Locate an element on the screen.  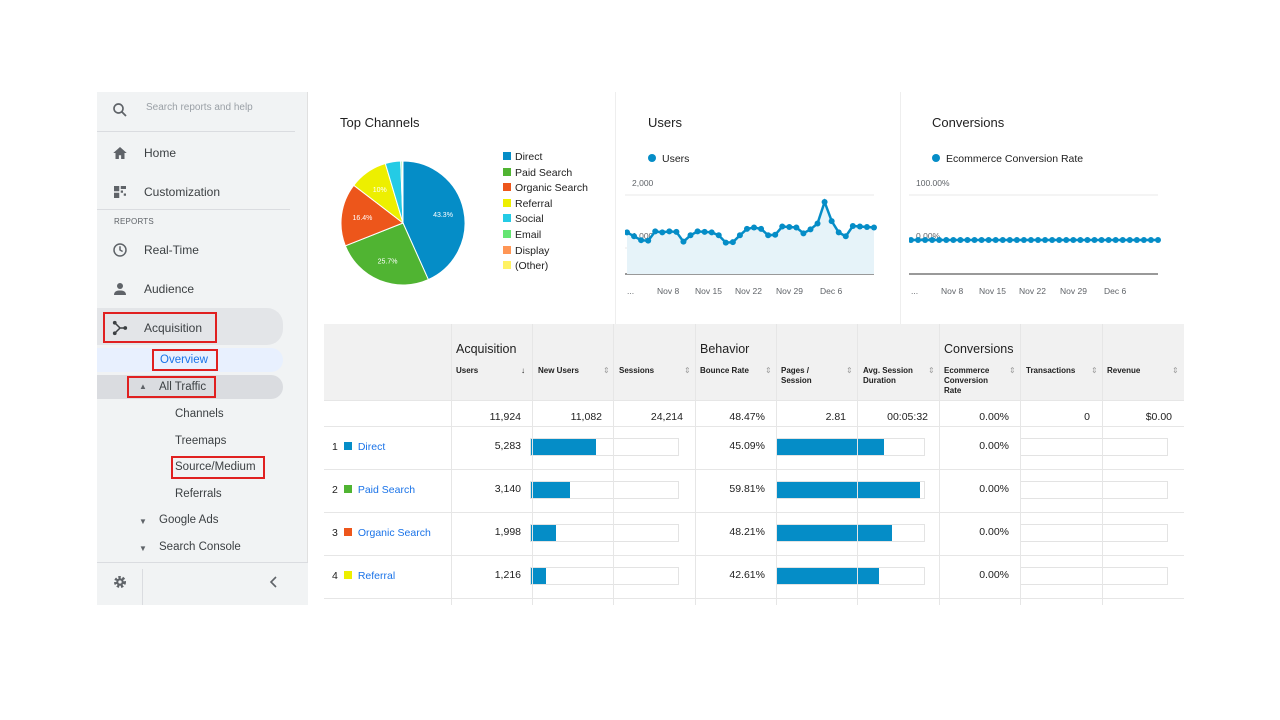
column-header-avg-duration: Avg. Session Duration is located at coordinates (888, 376).